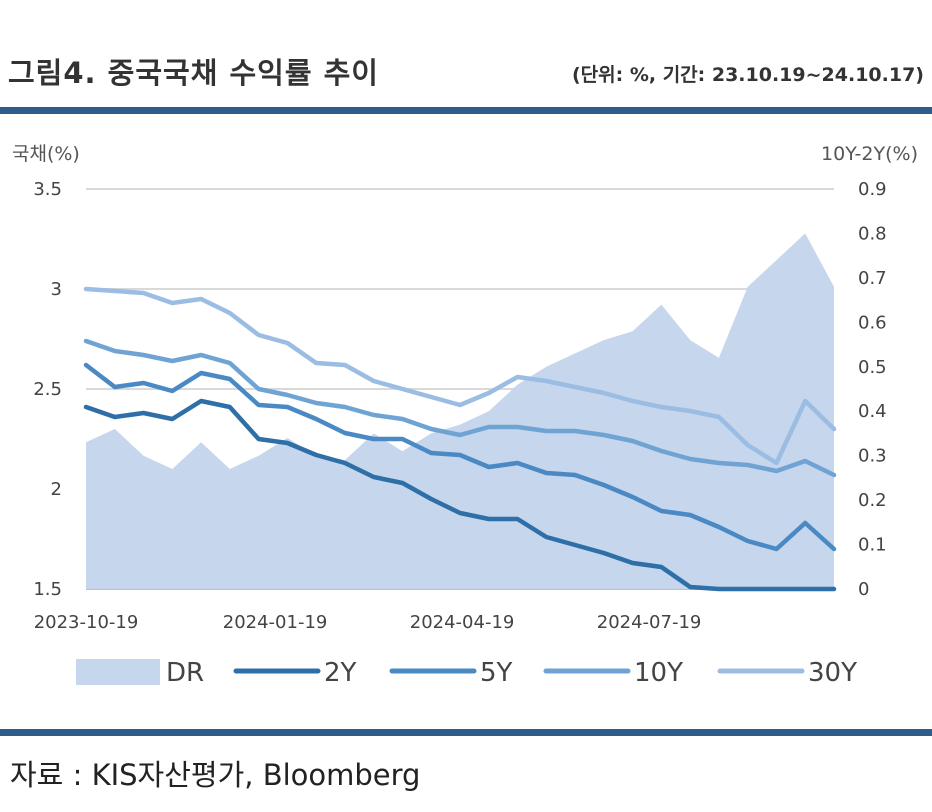 This screenshot has height=812, width=932. What do you see at coordinates (872, 411) in the screenshot?
I see `y-right-tick-label: 0.4` at bounding box center [872, 411].